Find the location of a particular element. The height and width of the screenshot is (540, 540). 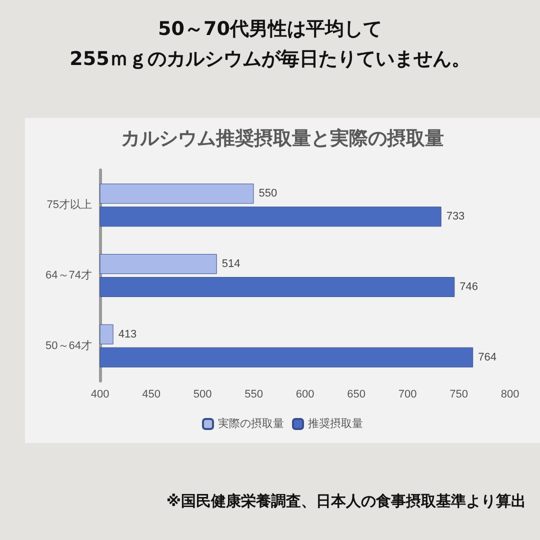

x-tick-label: 650 is located at coordinates (356, 394).